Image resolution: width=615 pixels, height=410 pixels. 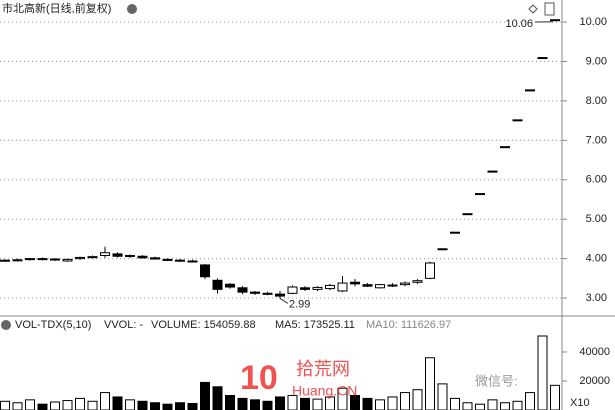 I want to click on y-tick-label: 9.00, so click(x=596, y=61).